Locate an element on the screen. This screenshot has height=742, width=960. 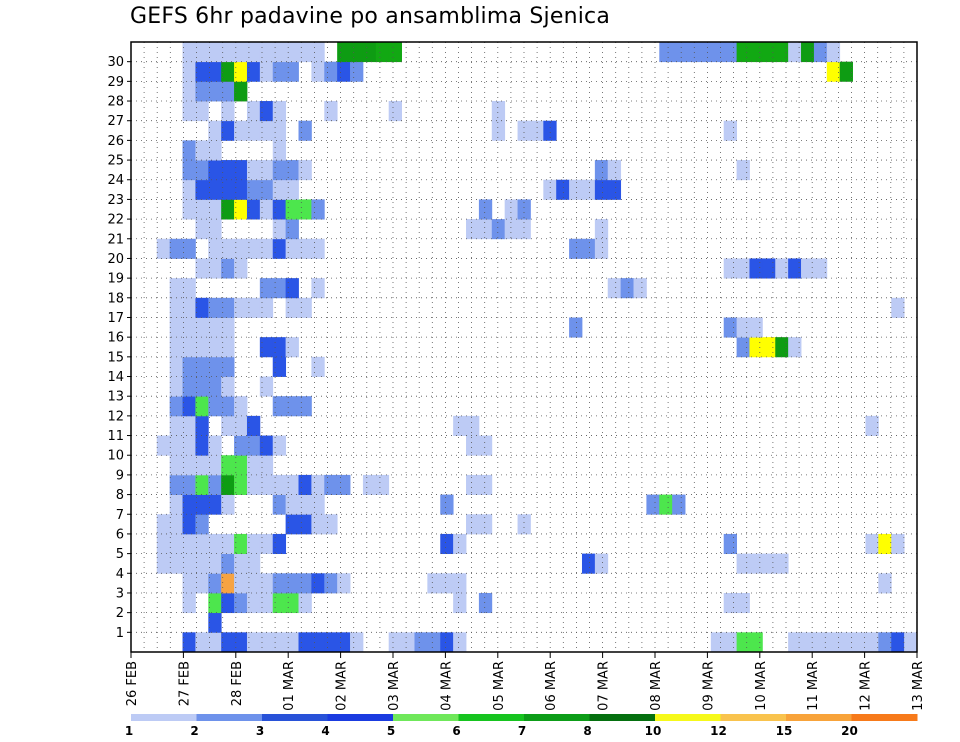
x-tick-label: 13 MAR is located at coordinates (918, 686).